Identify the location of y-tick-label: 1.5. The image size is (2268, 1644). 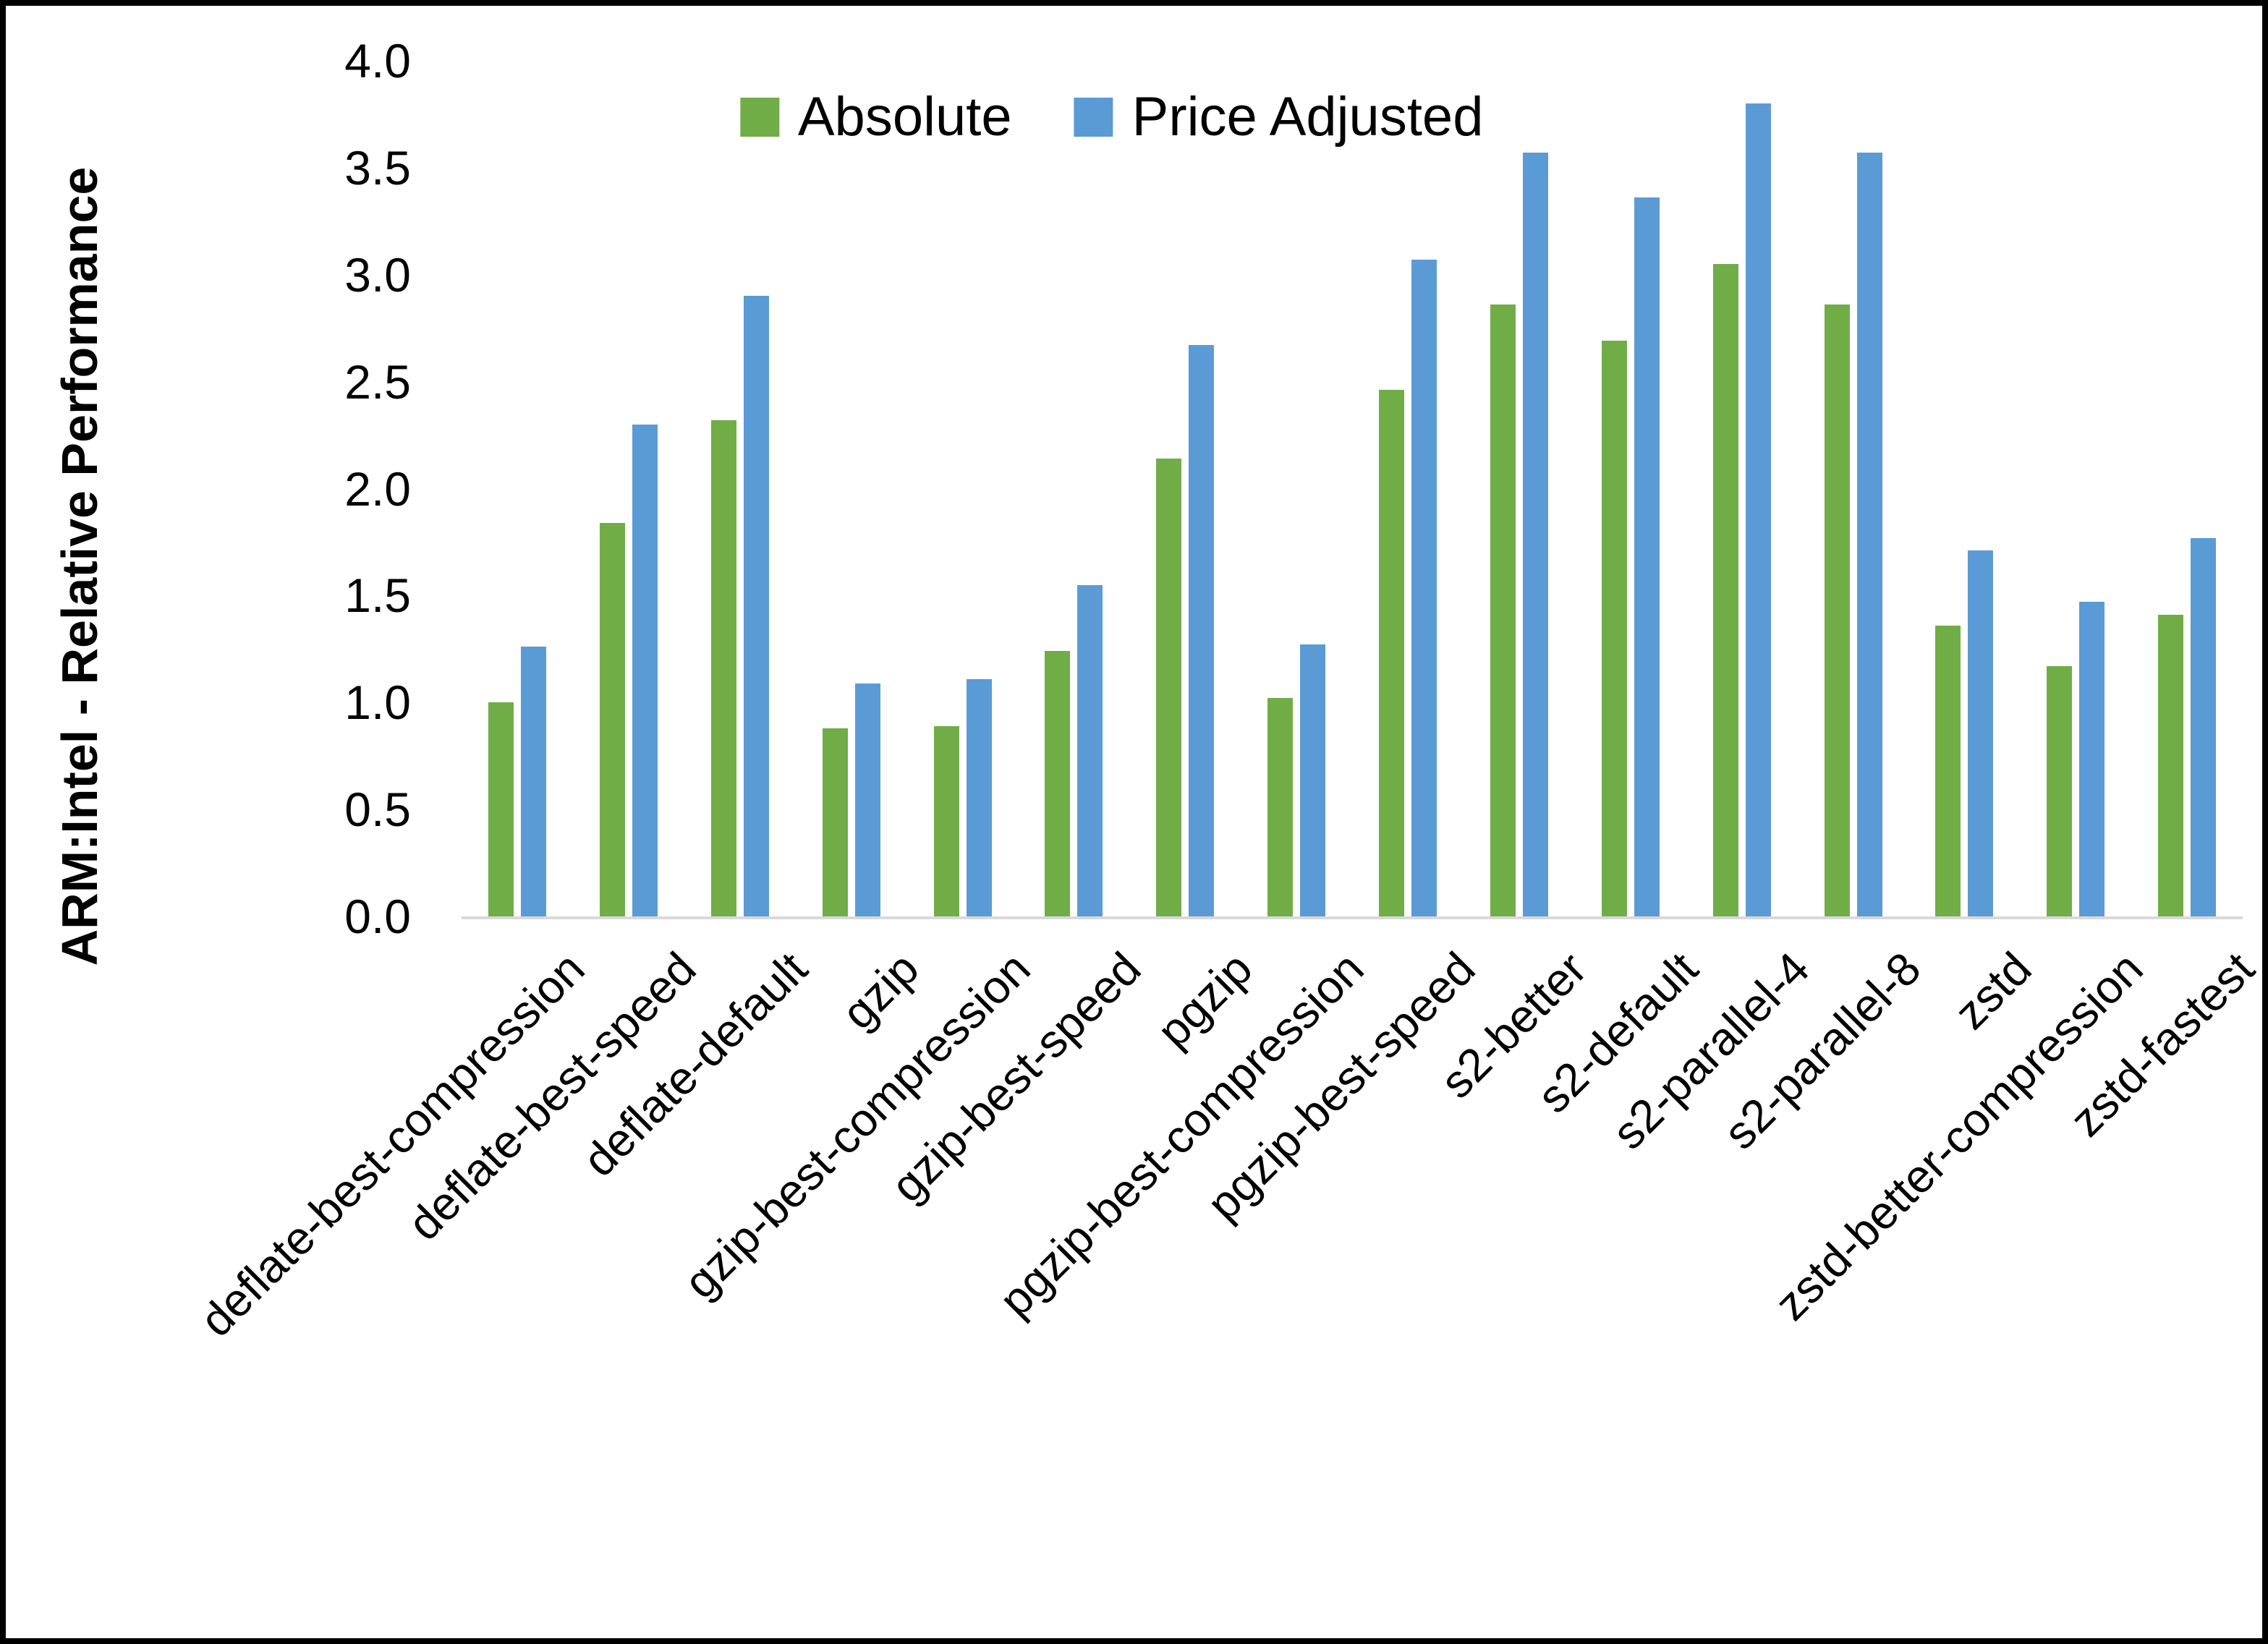
(377, 595).